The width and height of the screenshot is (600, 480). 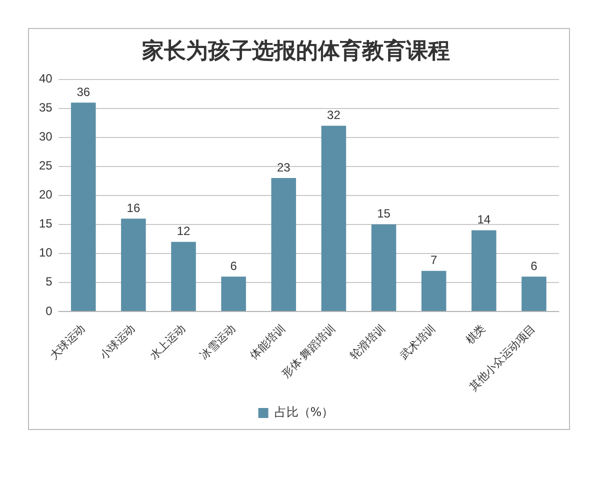 I want to click on data-label: 16, so click(x=133, y=207).